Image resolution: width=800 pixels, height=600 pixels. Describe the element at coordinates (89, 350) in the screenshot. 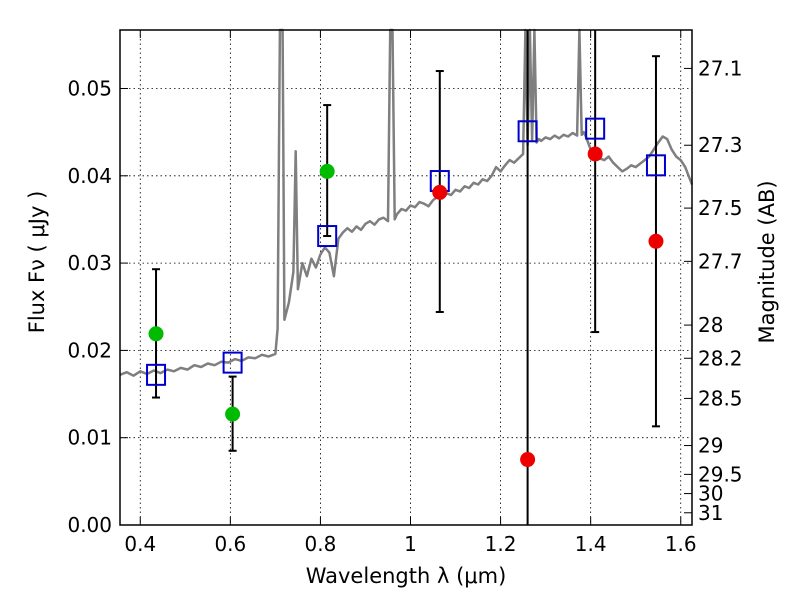

I see `y-tick-label: 0.02` at that location.